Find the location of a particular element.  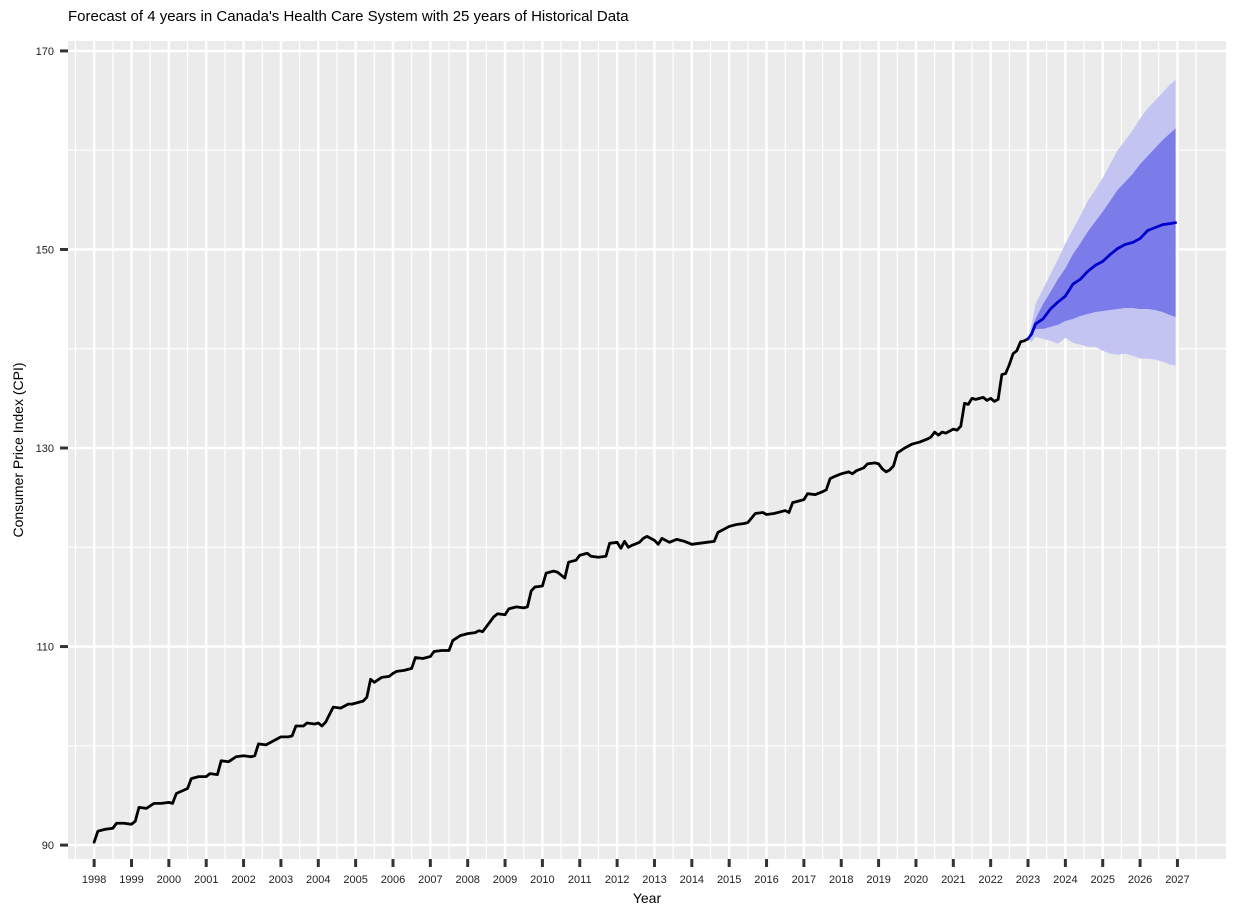

x-tick-label: 2022 is located at coordinates (990, 880).